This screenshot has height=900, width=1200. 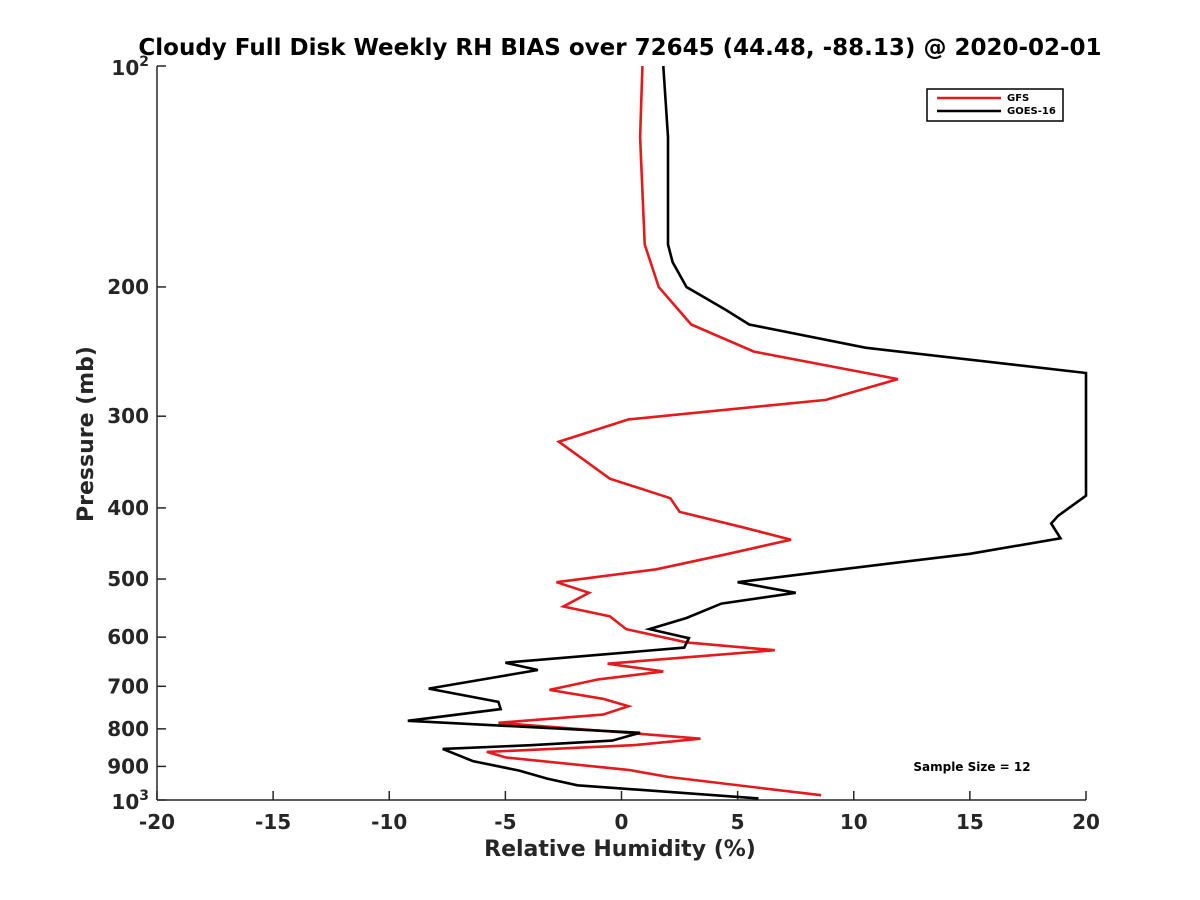 What do you see at coordinates (136, 434) in the screenshot?
I see `y-axis: 200 300 400 500 600 700 800 900 10² 10³` at bounding box center [136, 434].